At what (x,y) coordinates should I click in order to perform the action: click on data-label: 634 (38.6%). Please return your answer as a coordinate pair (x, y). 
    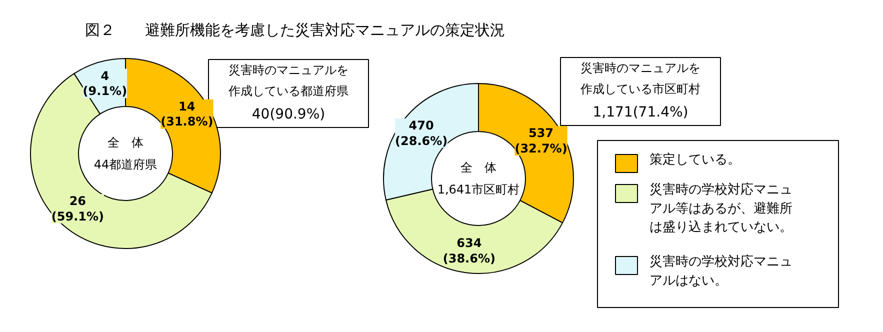
    Looking at the image, I should click on (469, 251).